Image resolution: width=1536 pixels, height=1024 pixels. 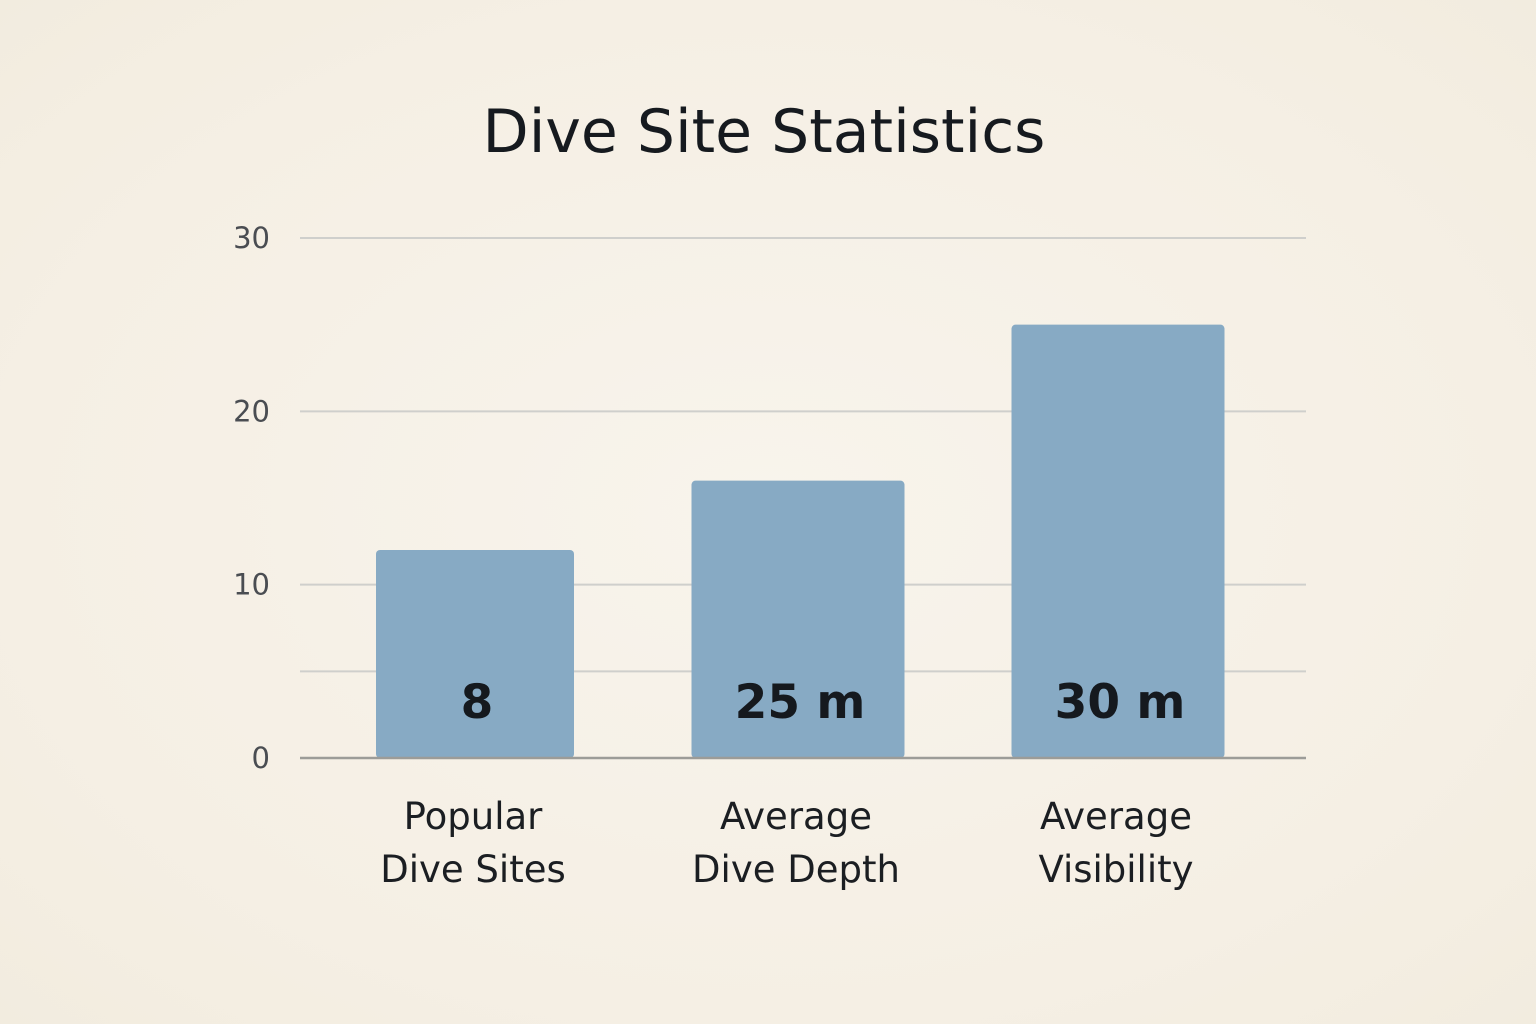 I want to click on y-tick-label: 20, so click(x=251, y=411).